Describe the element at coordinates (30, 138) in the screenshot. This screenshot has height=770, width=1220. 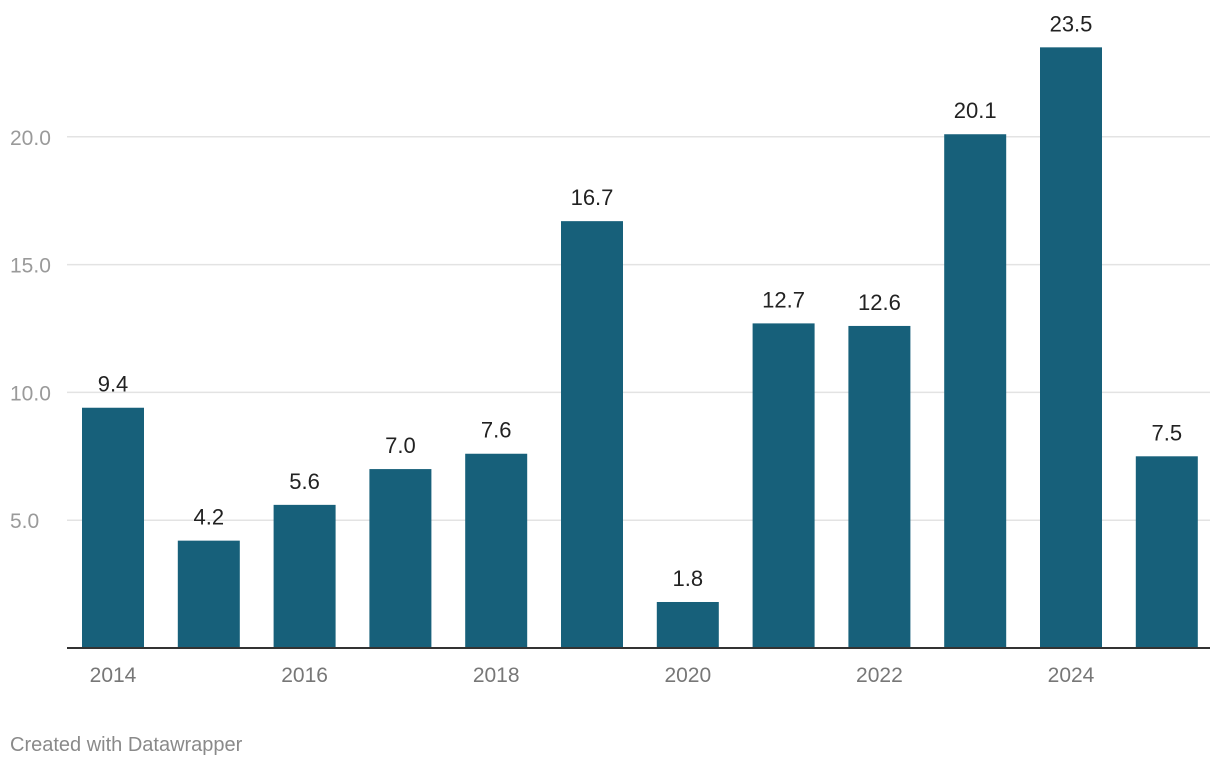
I see `y-tick-label: 20.0` at that location.